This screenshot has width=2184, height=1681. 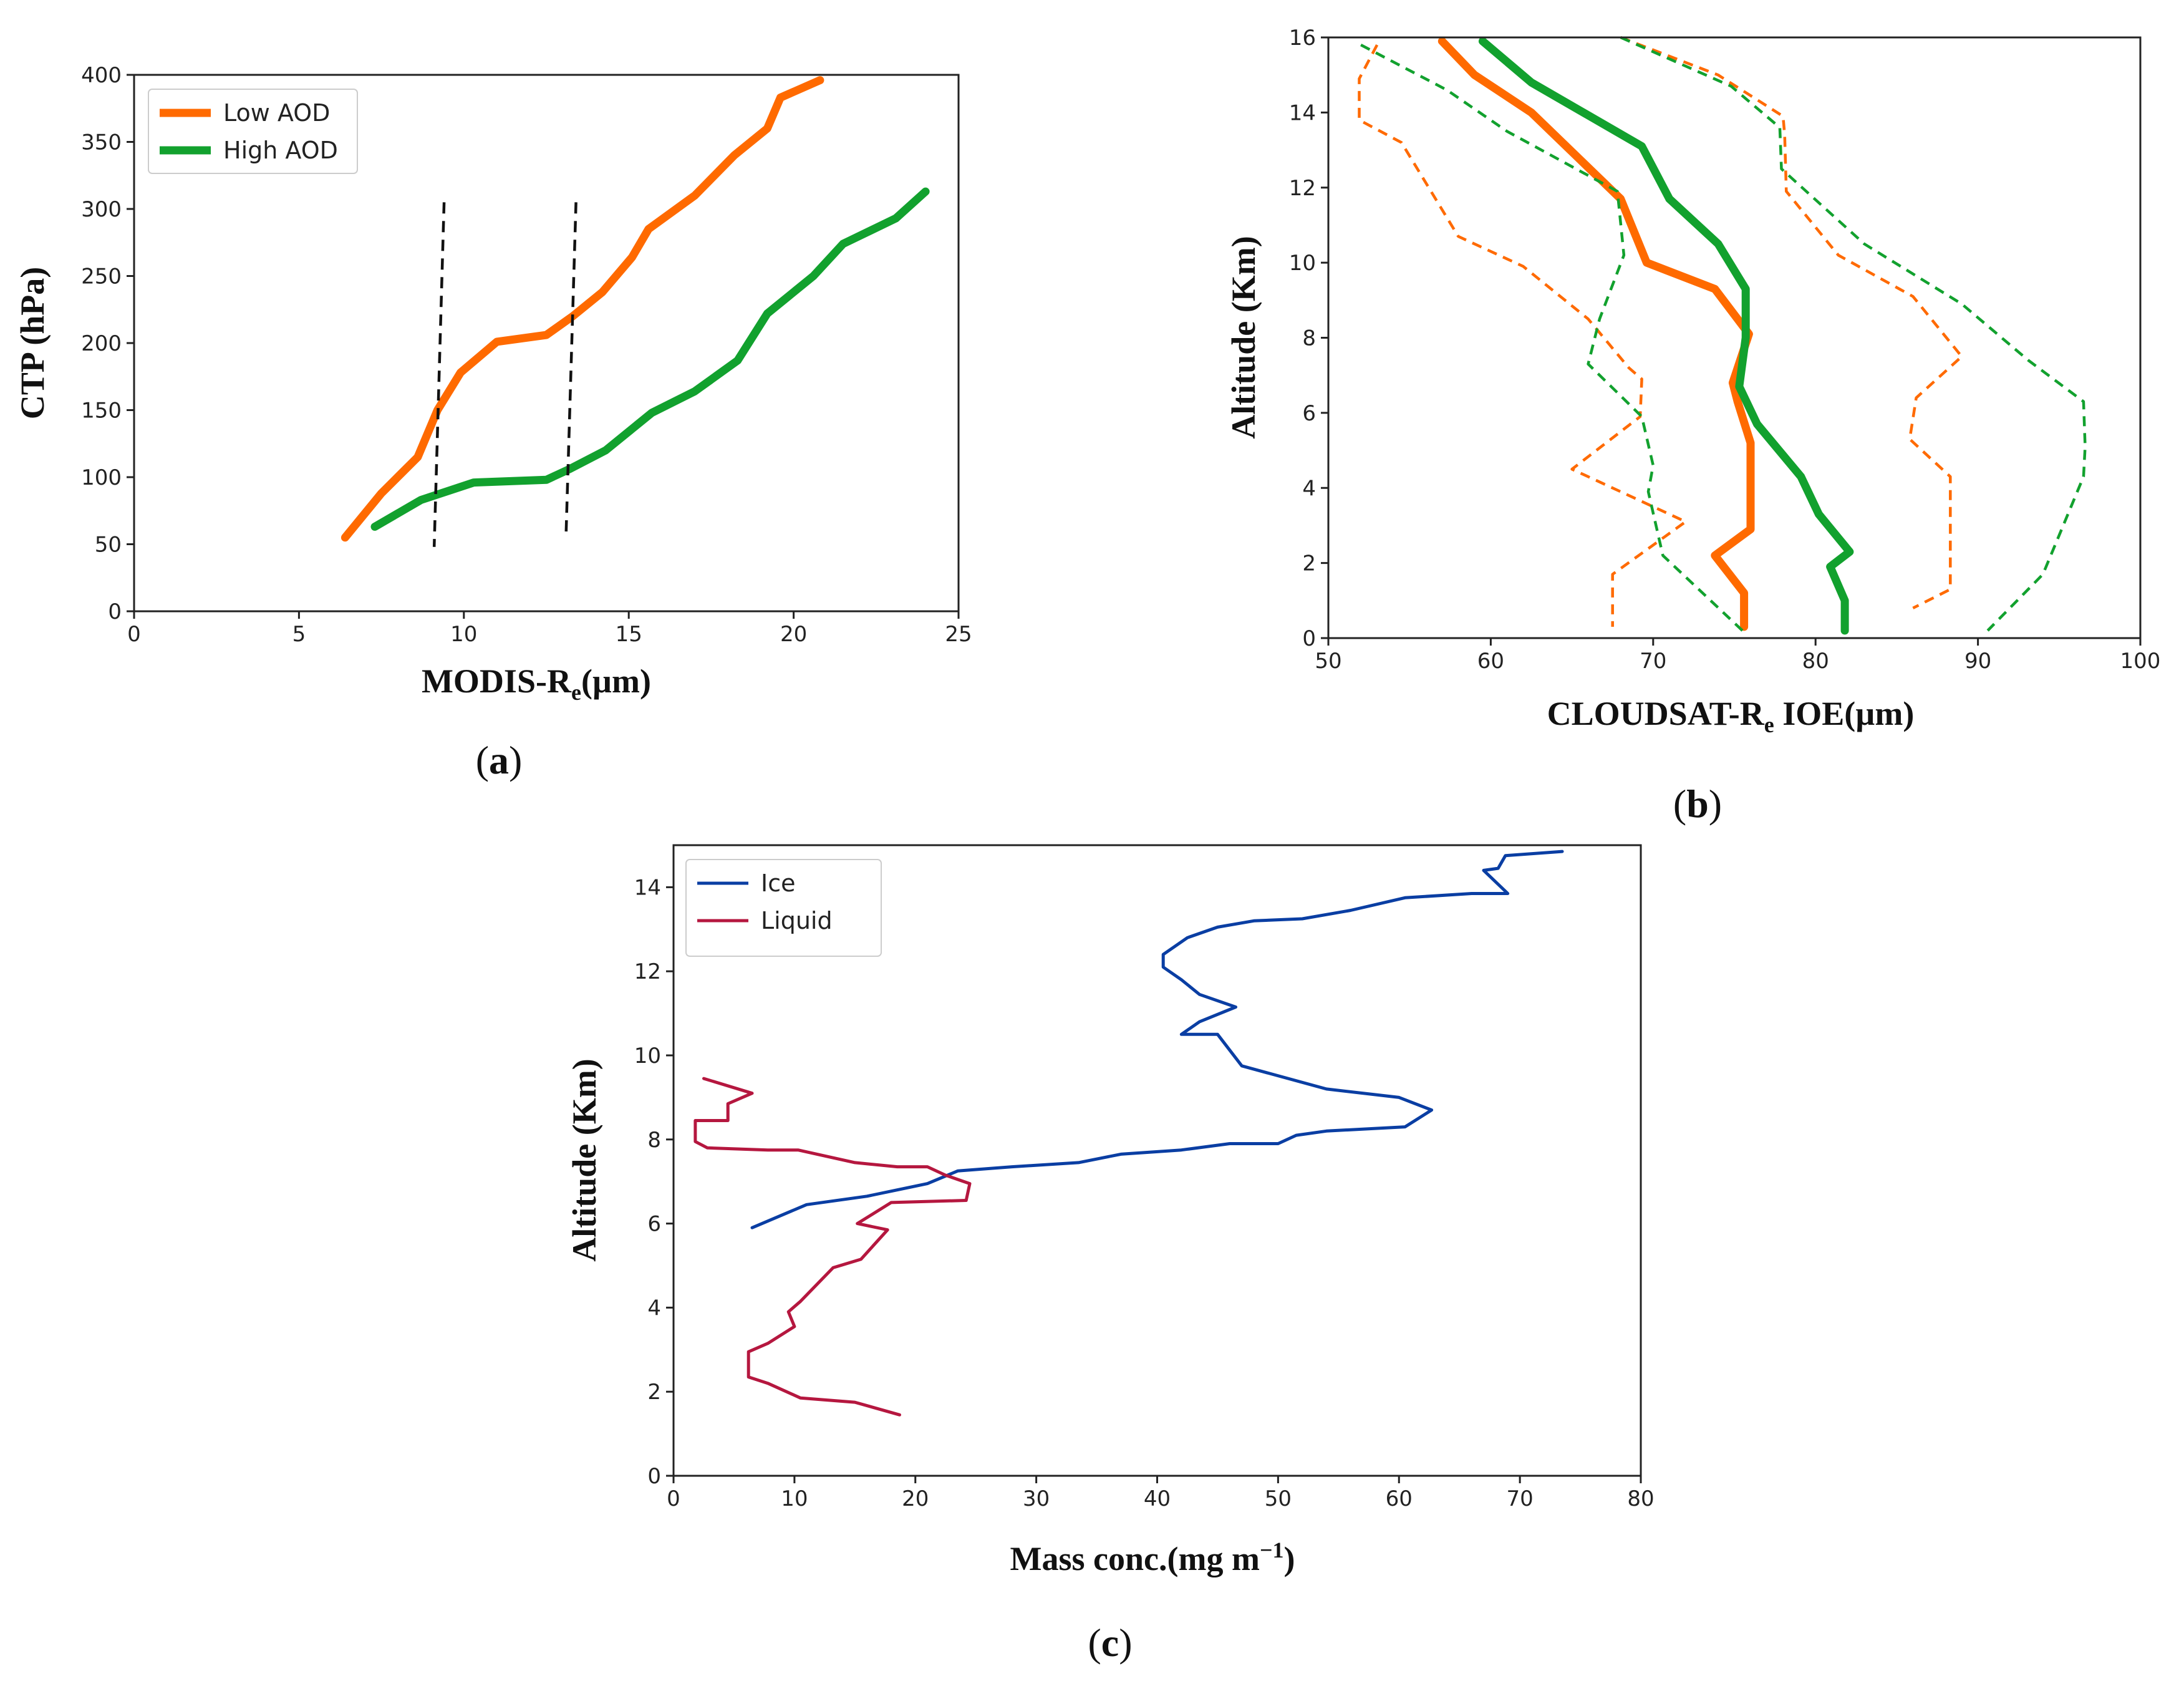 What do you see at coordinates (1738, 656) in the screenshot?
I see `x-axis: 50 60 70 80 90 100` at bounding box center [1738, 656].